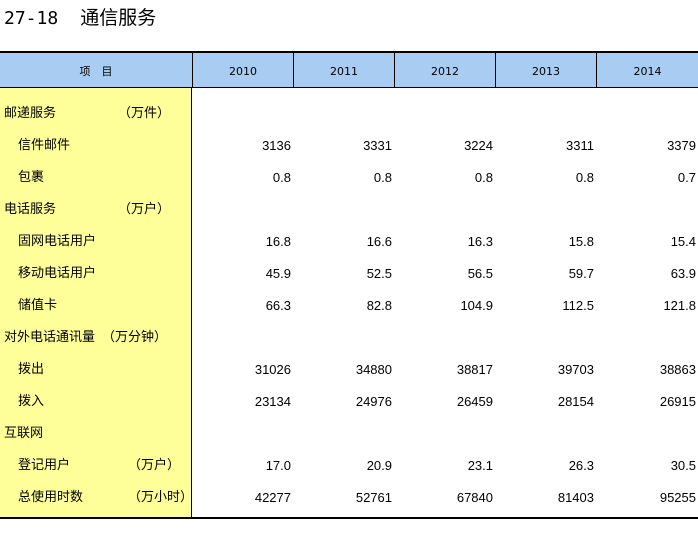  Describe the element at coordinates (581, 465) in the screenshot. I see `value-cell-2013: 26.3` at that location.